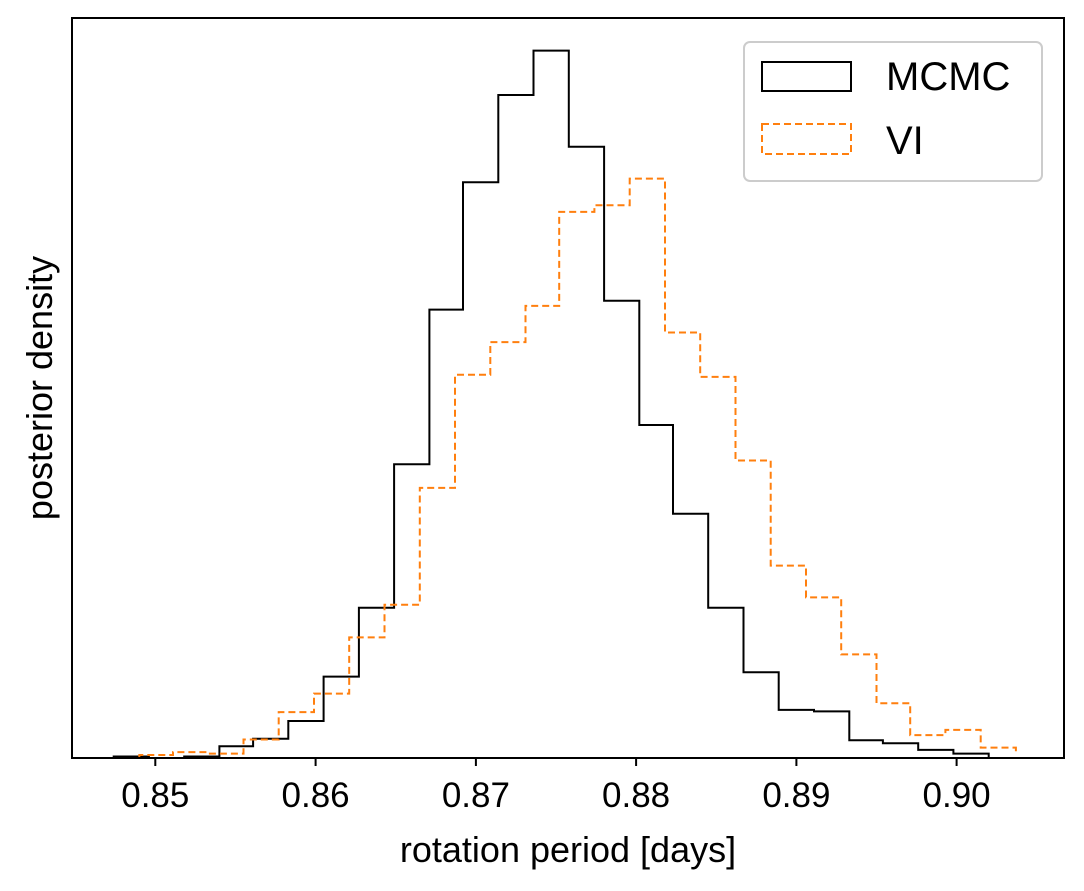 This screenshot has height=891, width=1084. Describe the element at coordinates (556, 786) in the screenshot. I see `x-axis-ticks: 0.85 0.86 0.87 0.88 0.89 0.90` at that location.